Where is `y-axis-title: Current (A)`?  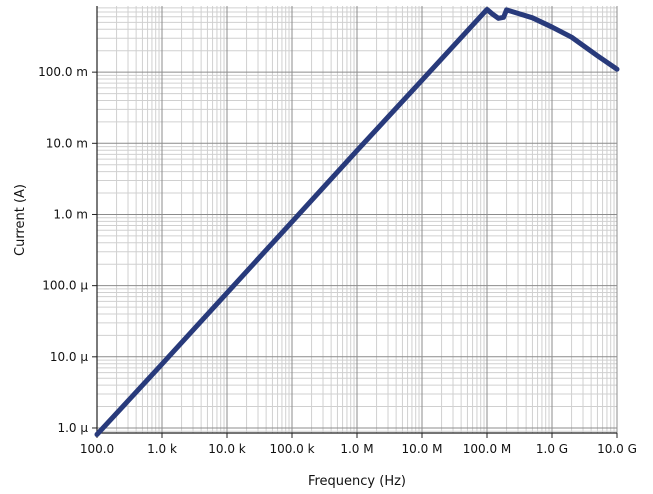
y-axis-title: Current (A) is located at coordinates (20, 220).